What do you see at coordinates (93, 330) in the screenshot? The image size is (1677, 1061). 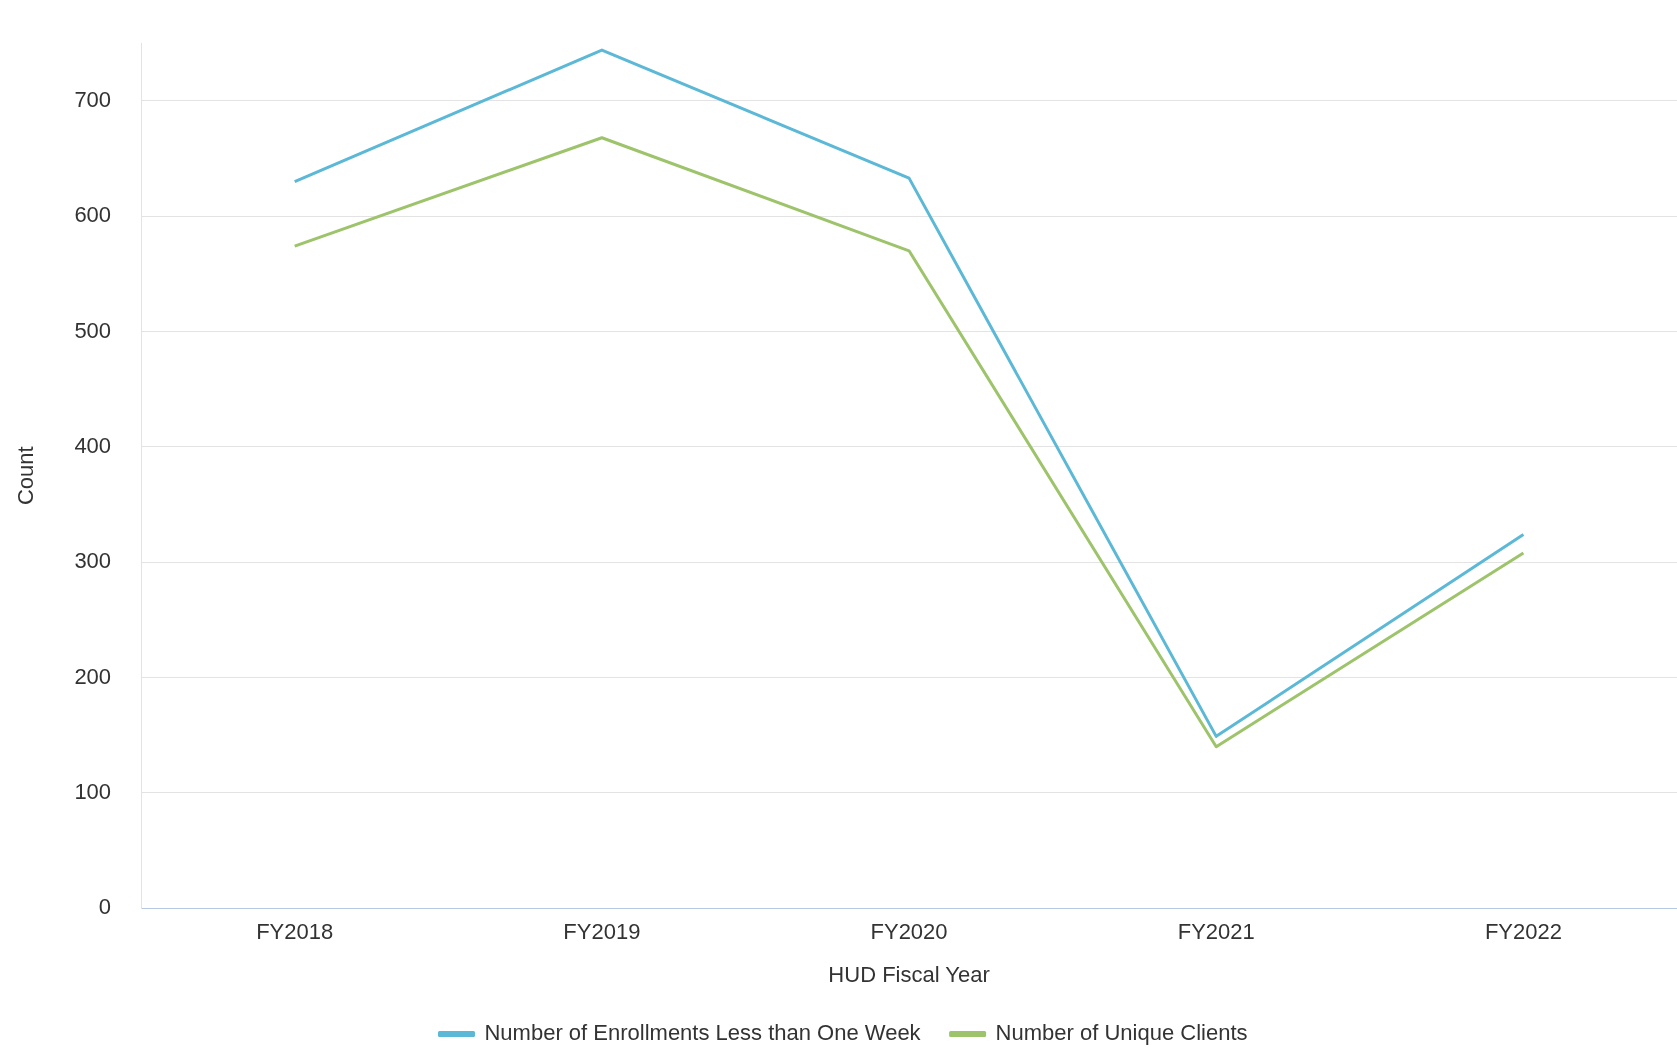 I see `y-tick-label: 500` at bounding box center [93, 330].